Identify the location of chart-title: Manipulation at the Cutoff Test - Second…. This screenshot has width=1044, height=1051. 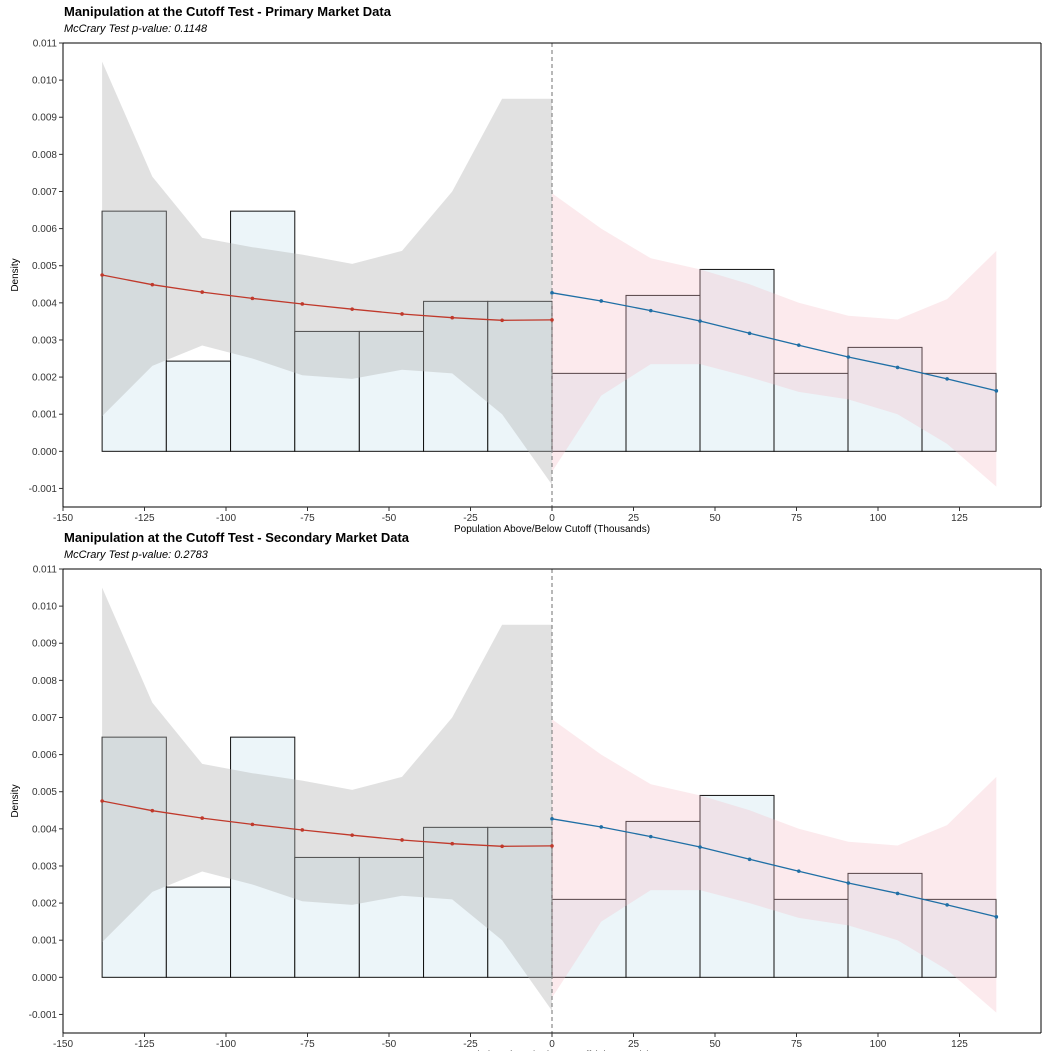
(237, 537).